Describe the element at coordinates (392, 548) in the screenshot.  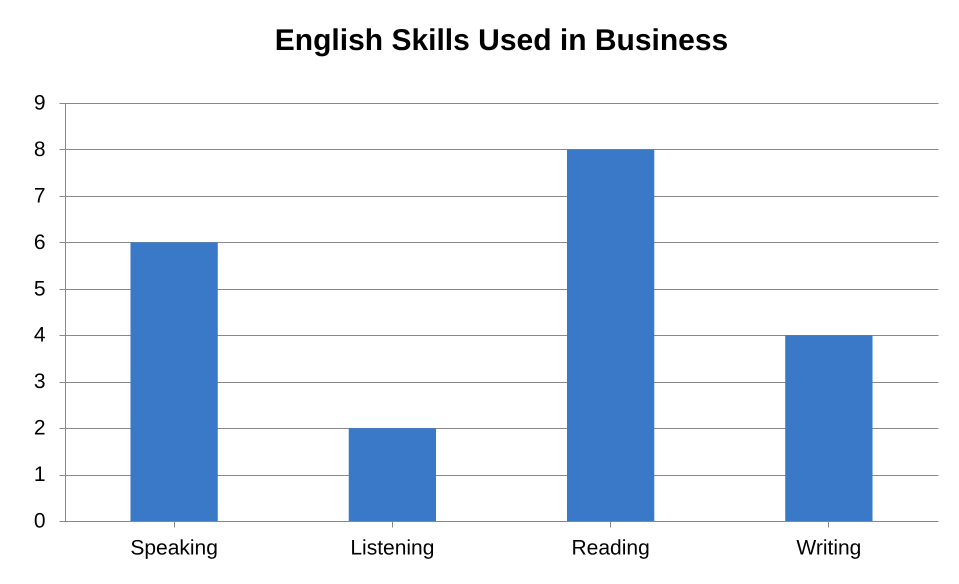
I see `x-tick-label: Listening` at that location.